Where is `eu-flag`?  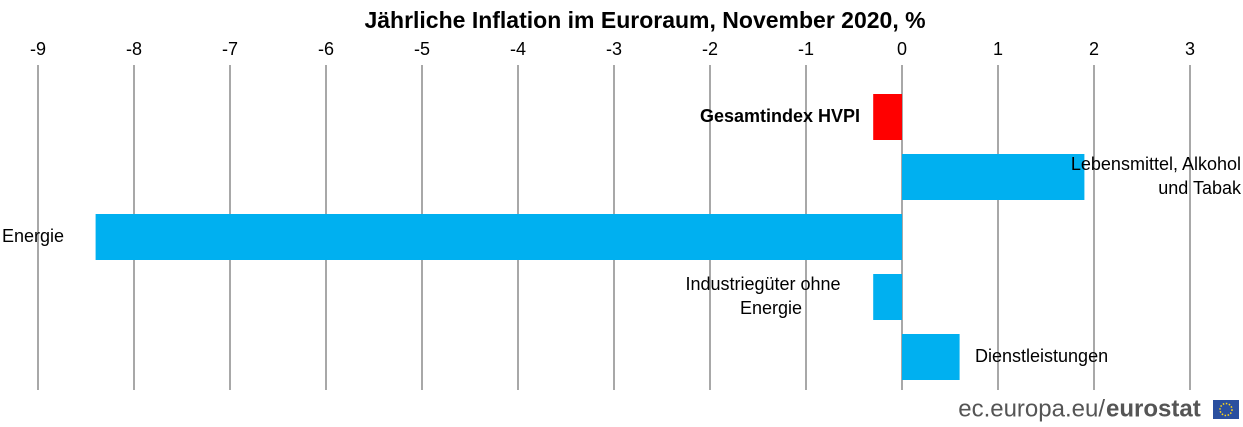 eu-flag is located at coordinates (1226, 409).